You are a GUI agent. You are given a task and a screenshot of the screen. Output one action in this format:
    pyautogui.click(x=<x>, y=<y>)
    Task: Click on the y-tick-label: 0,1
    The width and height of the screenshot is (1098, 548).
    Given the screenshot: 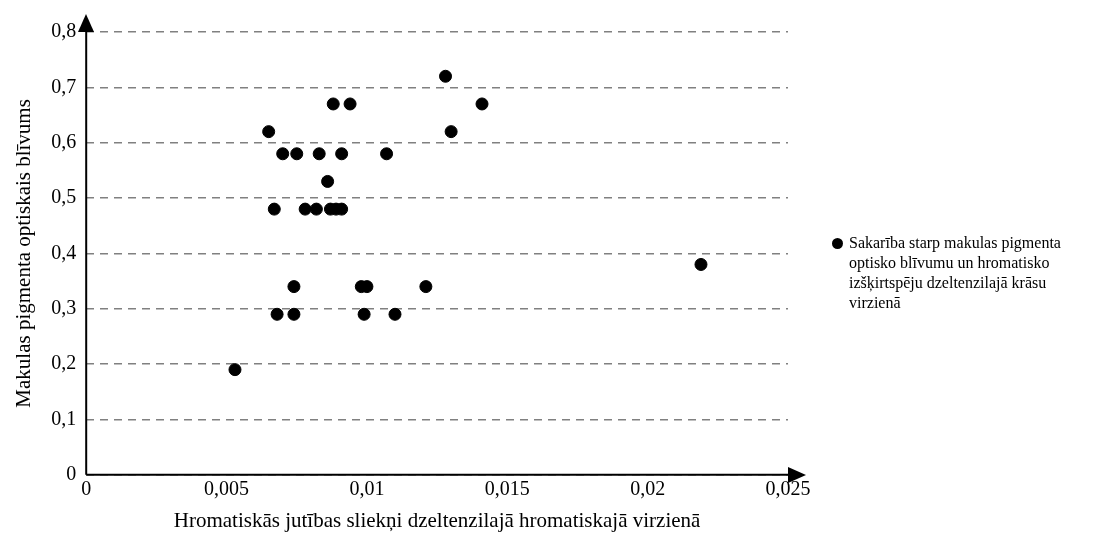 What is the action you would take?
    pyautogui.click(x=64, y=417)
    